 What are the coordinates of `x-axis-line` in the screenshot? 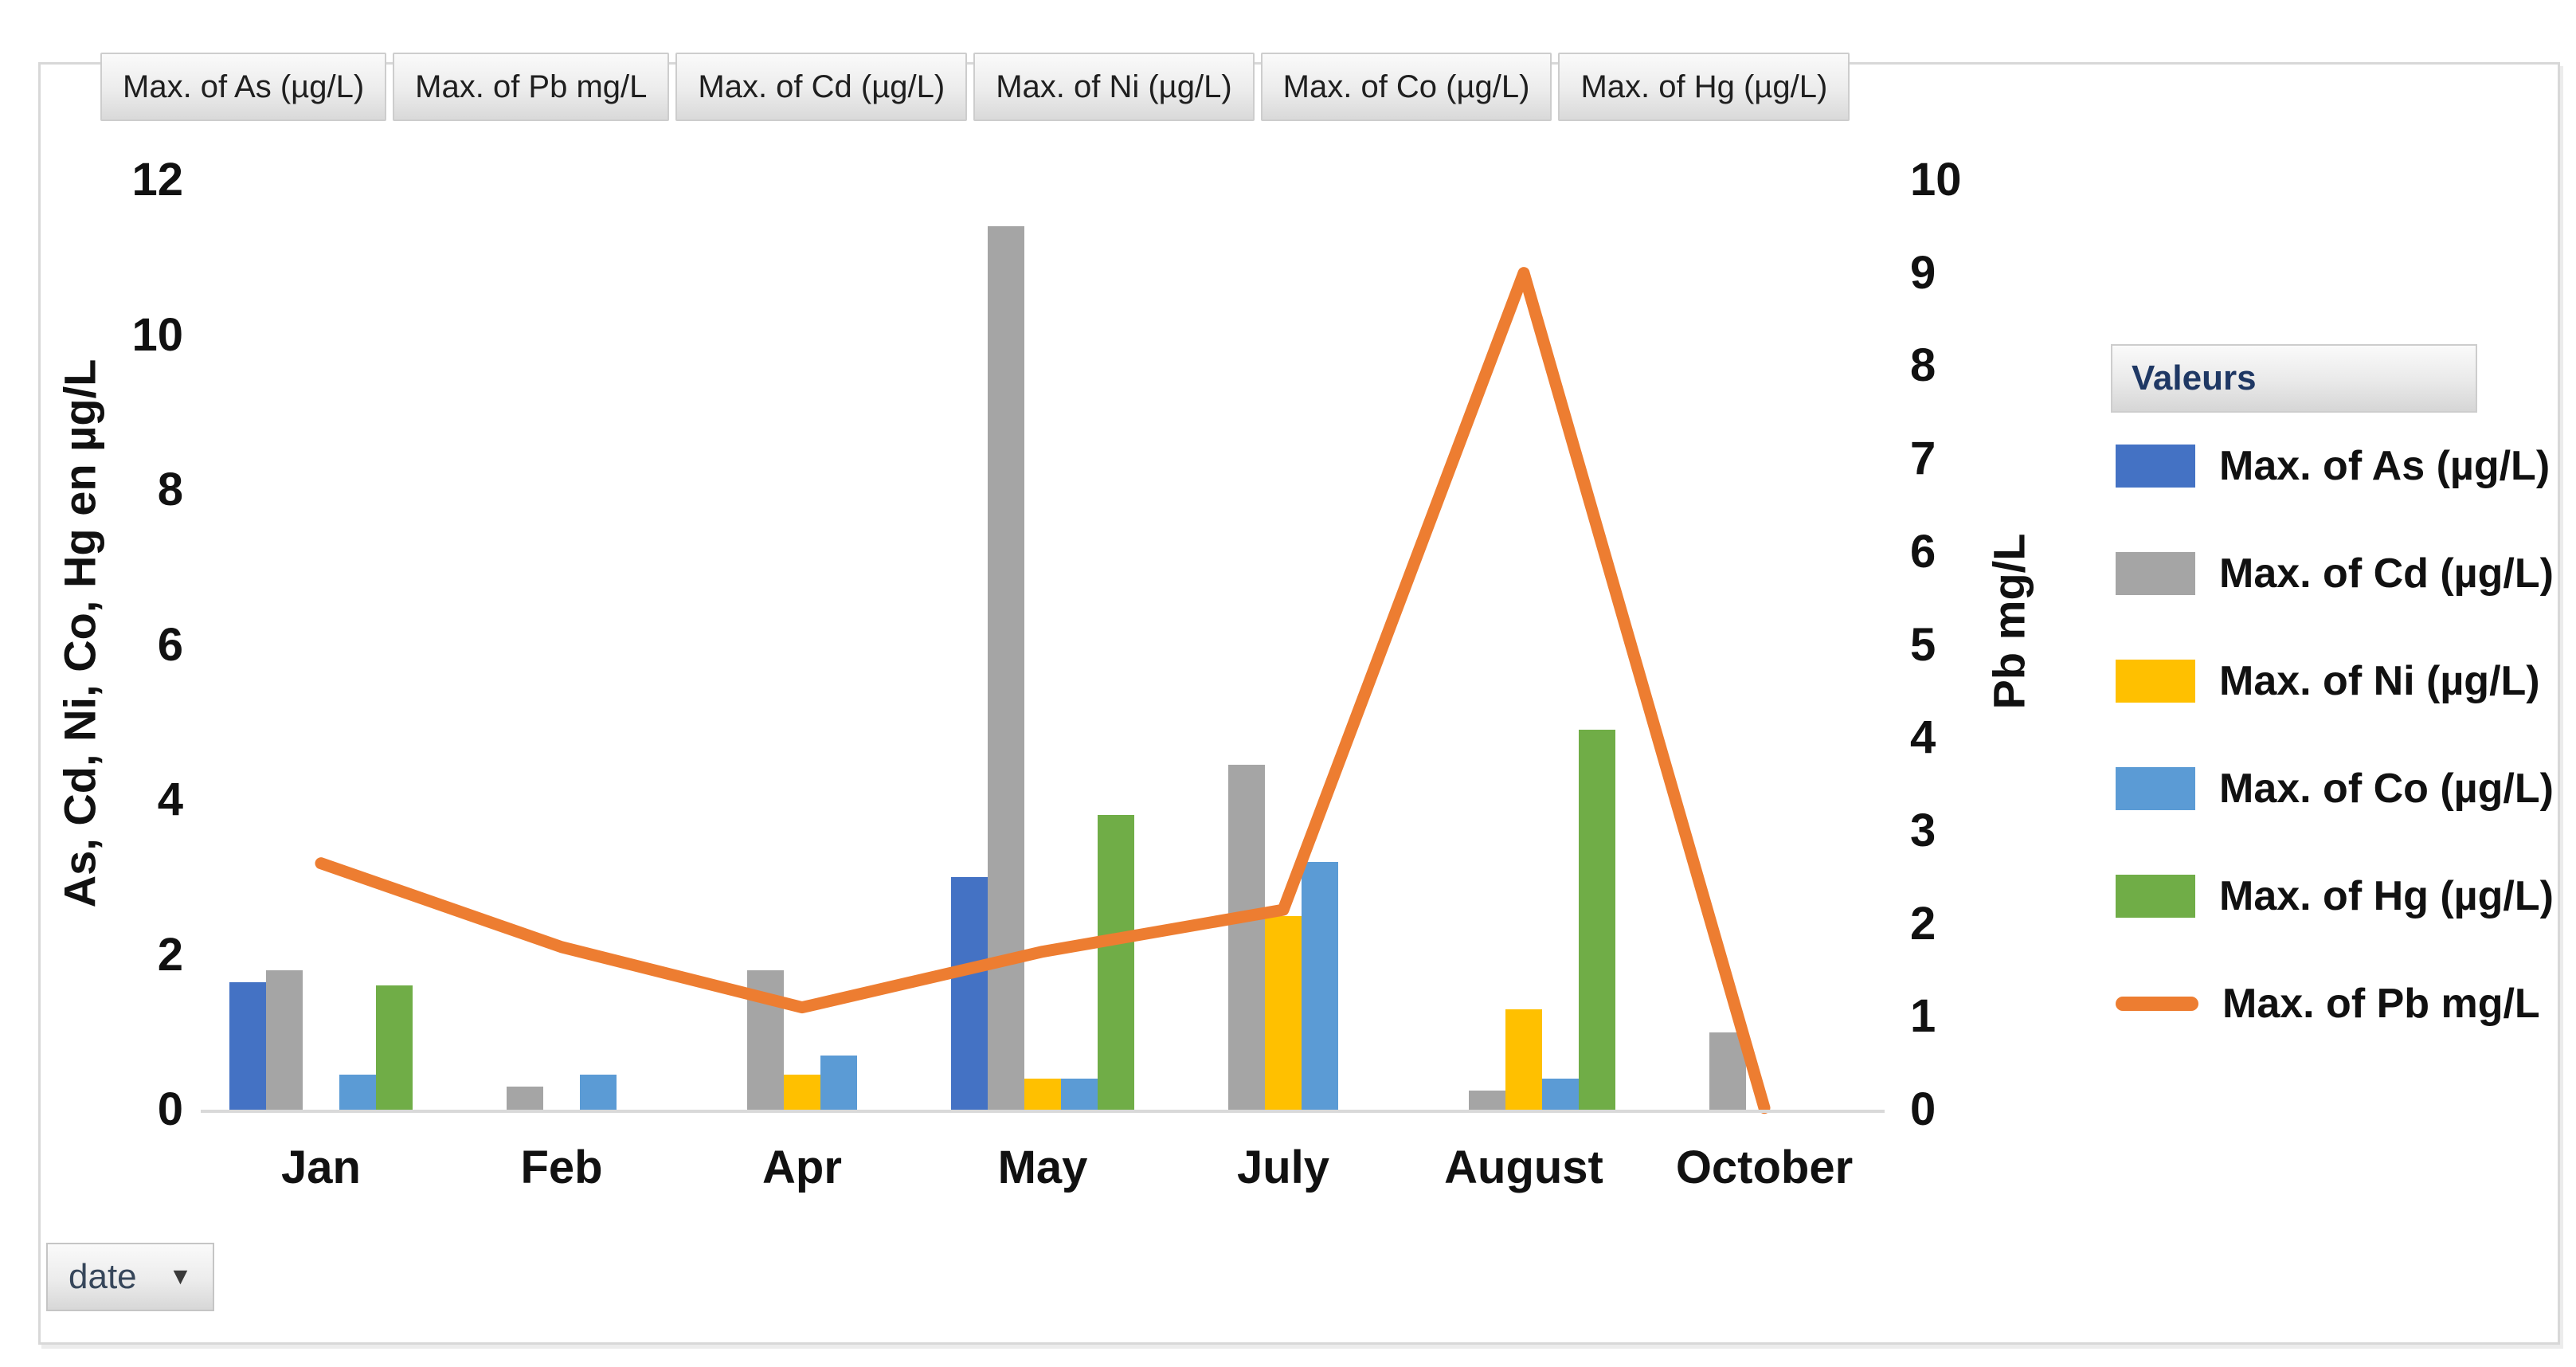 It's located at (1043, 1111).